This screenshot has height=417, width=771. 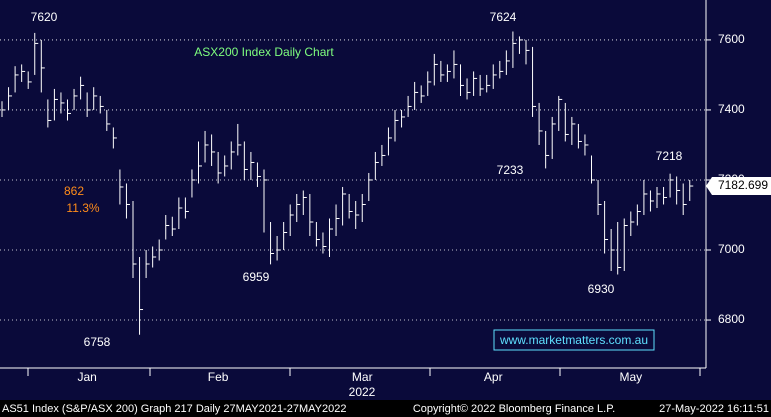 What do you see at coordinates (218, 377) in the screenshot?
I see `x-tick-label: Feb` at bounding box center [218, 377].